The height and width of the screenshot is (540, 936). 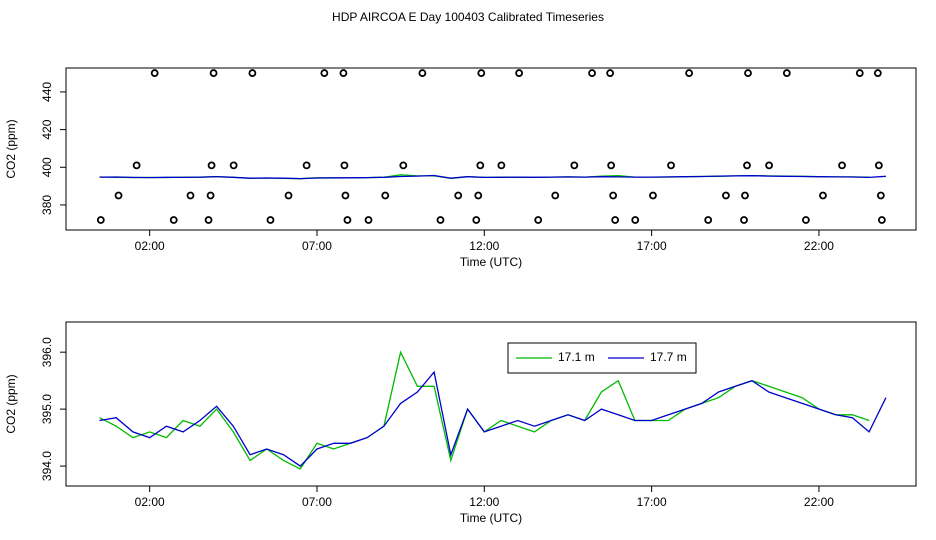 I want to click on y-tick-label: 400, so click(x=47, y=167).